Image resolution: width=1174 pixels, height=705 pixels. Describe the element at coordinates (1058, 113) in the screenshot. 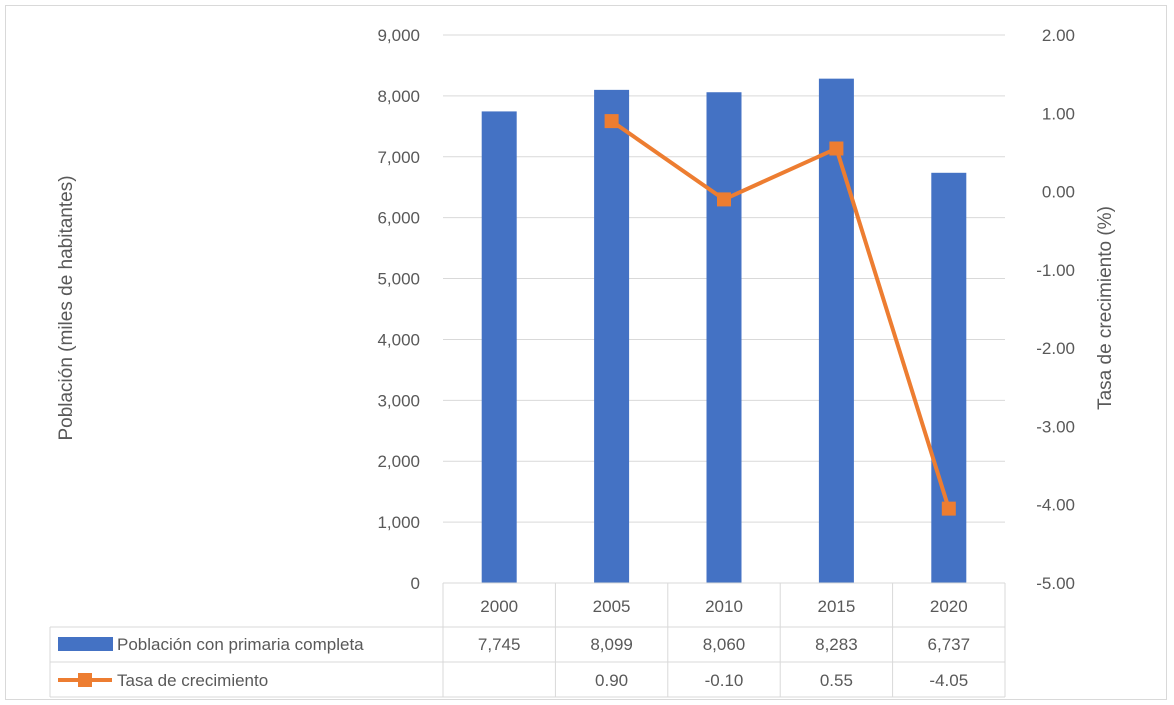

I see `y2-tick-label: 1.00` at that location.